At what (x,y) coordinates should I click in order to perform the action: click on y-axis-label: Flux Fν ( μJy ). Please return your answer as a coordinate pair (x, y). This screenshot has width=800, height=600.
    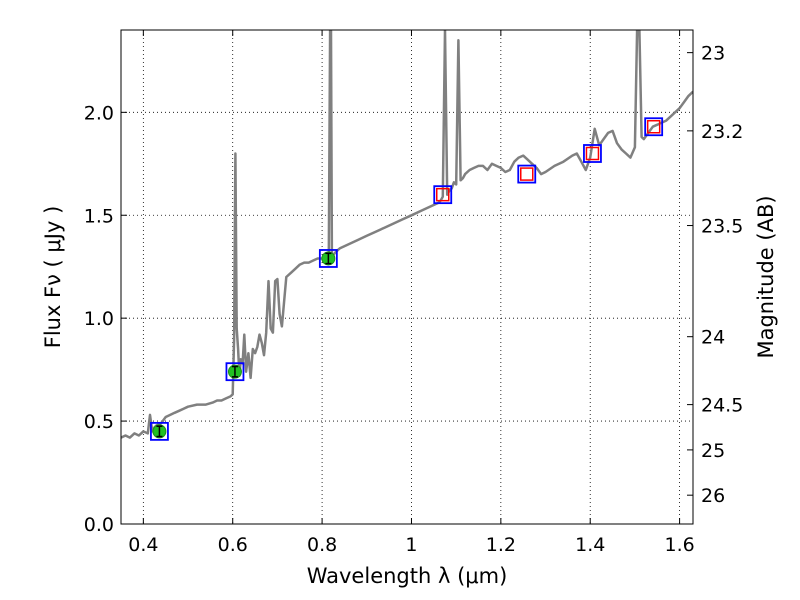
    Looking at the image, I should click on (53, 277).